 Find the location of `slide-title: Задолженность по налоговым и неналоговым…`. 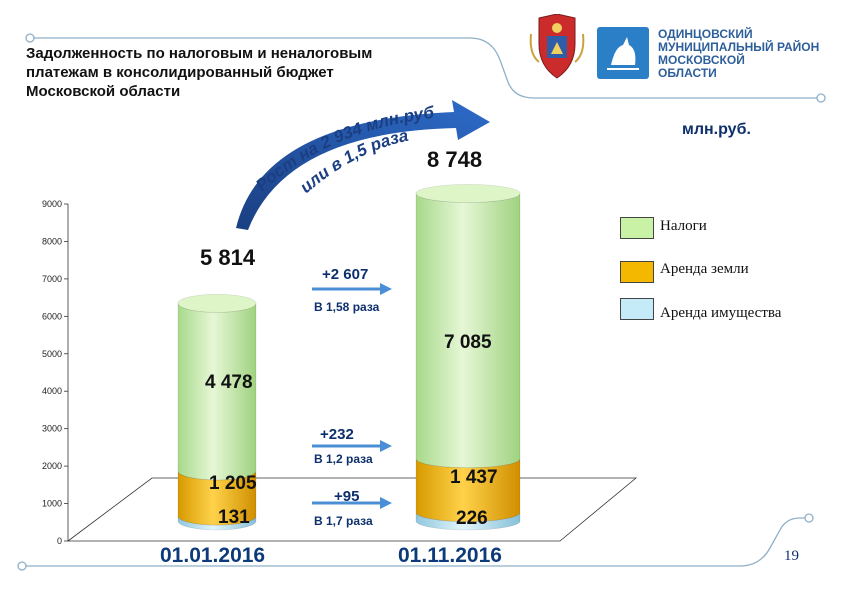

slide-title: Задолженность по налоговым и неналоговым… is located at coordinates (199, 72).